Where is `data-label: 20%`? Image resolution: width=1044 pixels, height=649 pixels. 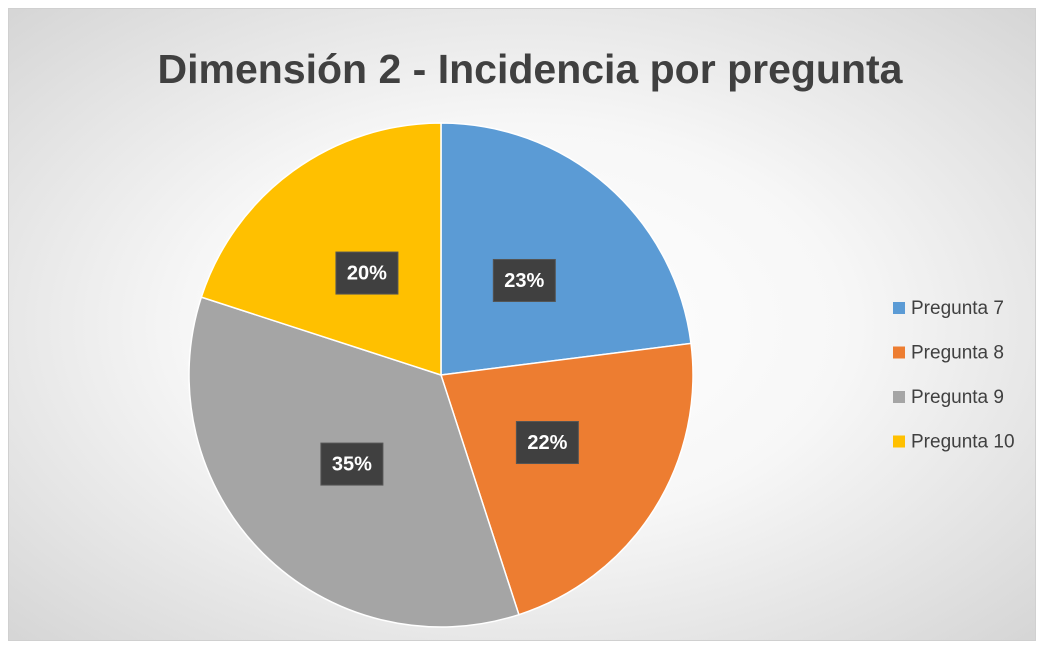
data-label: 20% is located at coordinates (367, 273).